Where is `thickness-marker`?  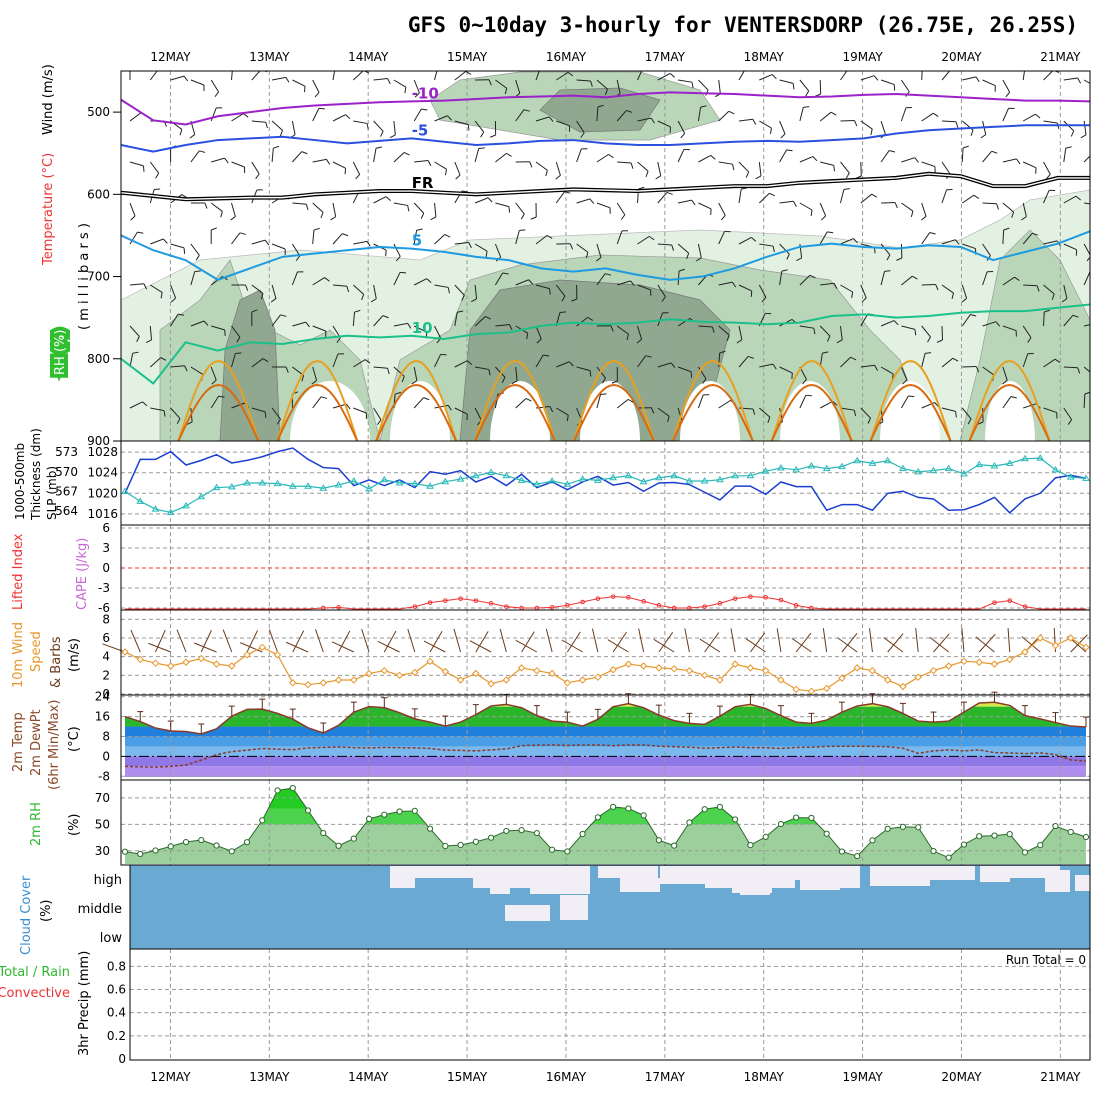
thickness-marker is located at coordinates (231, 486).